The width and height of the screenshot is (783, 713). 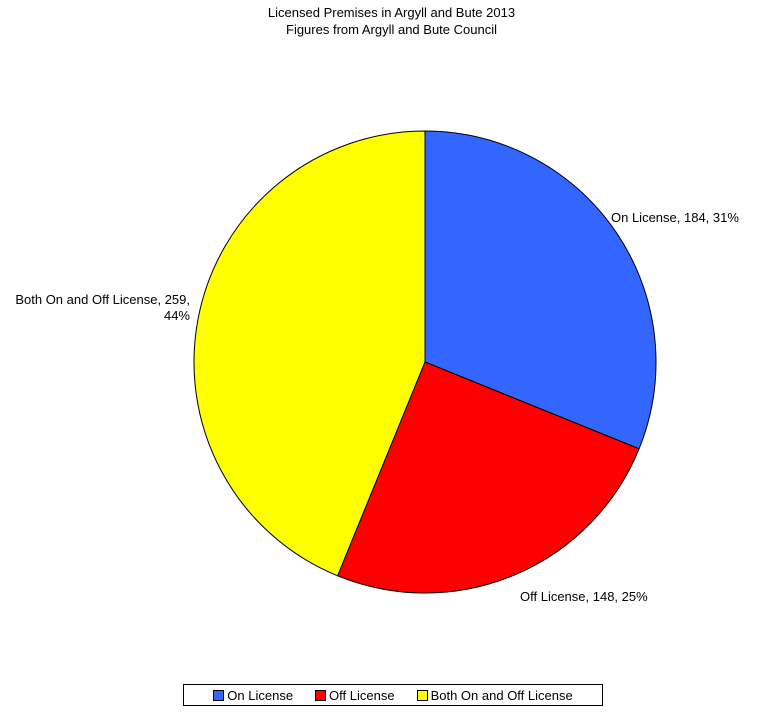 I want to click on chart-subtitle: Figures from Argyll and Bute Council, so click(x=391, y=29).